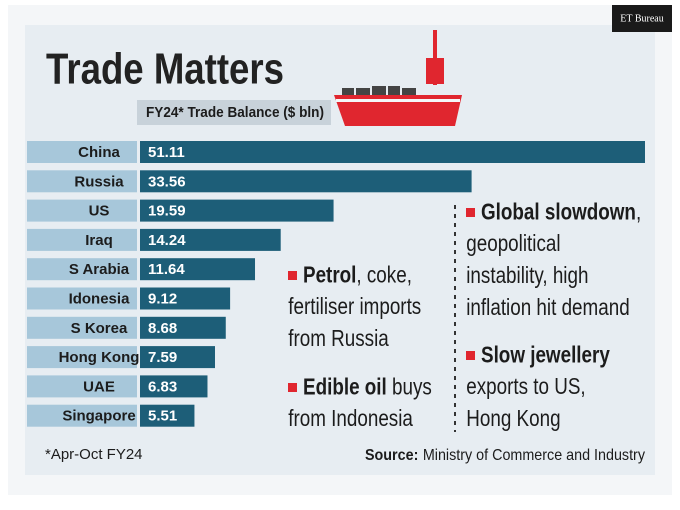 The width and height of the screenshot is (680, 510). Describe the element at coordinates (99, 240) in the screenshot. I see `category-label: Iraq` at that location.